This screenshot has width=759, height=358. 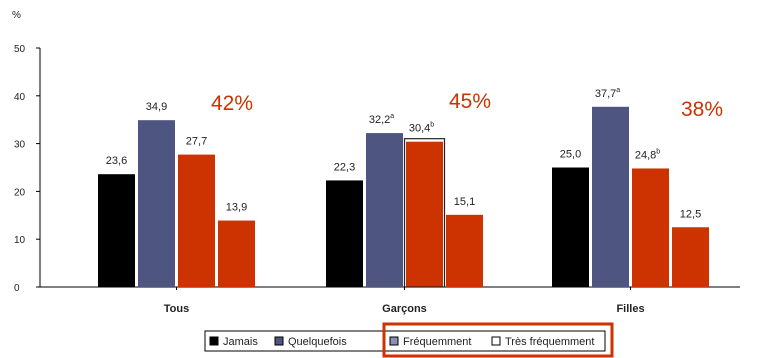 I want to click on data-label: 23,6, so click(x=116, y=161).